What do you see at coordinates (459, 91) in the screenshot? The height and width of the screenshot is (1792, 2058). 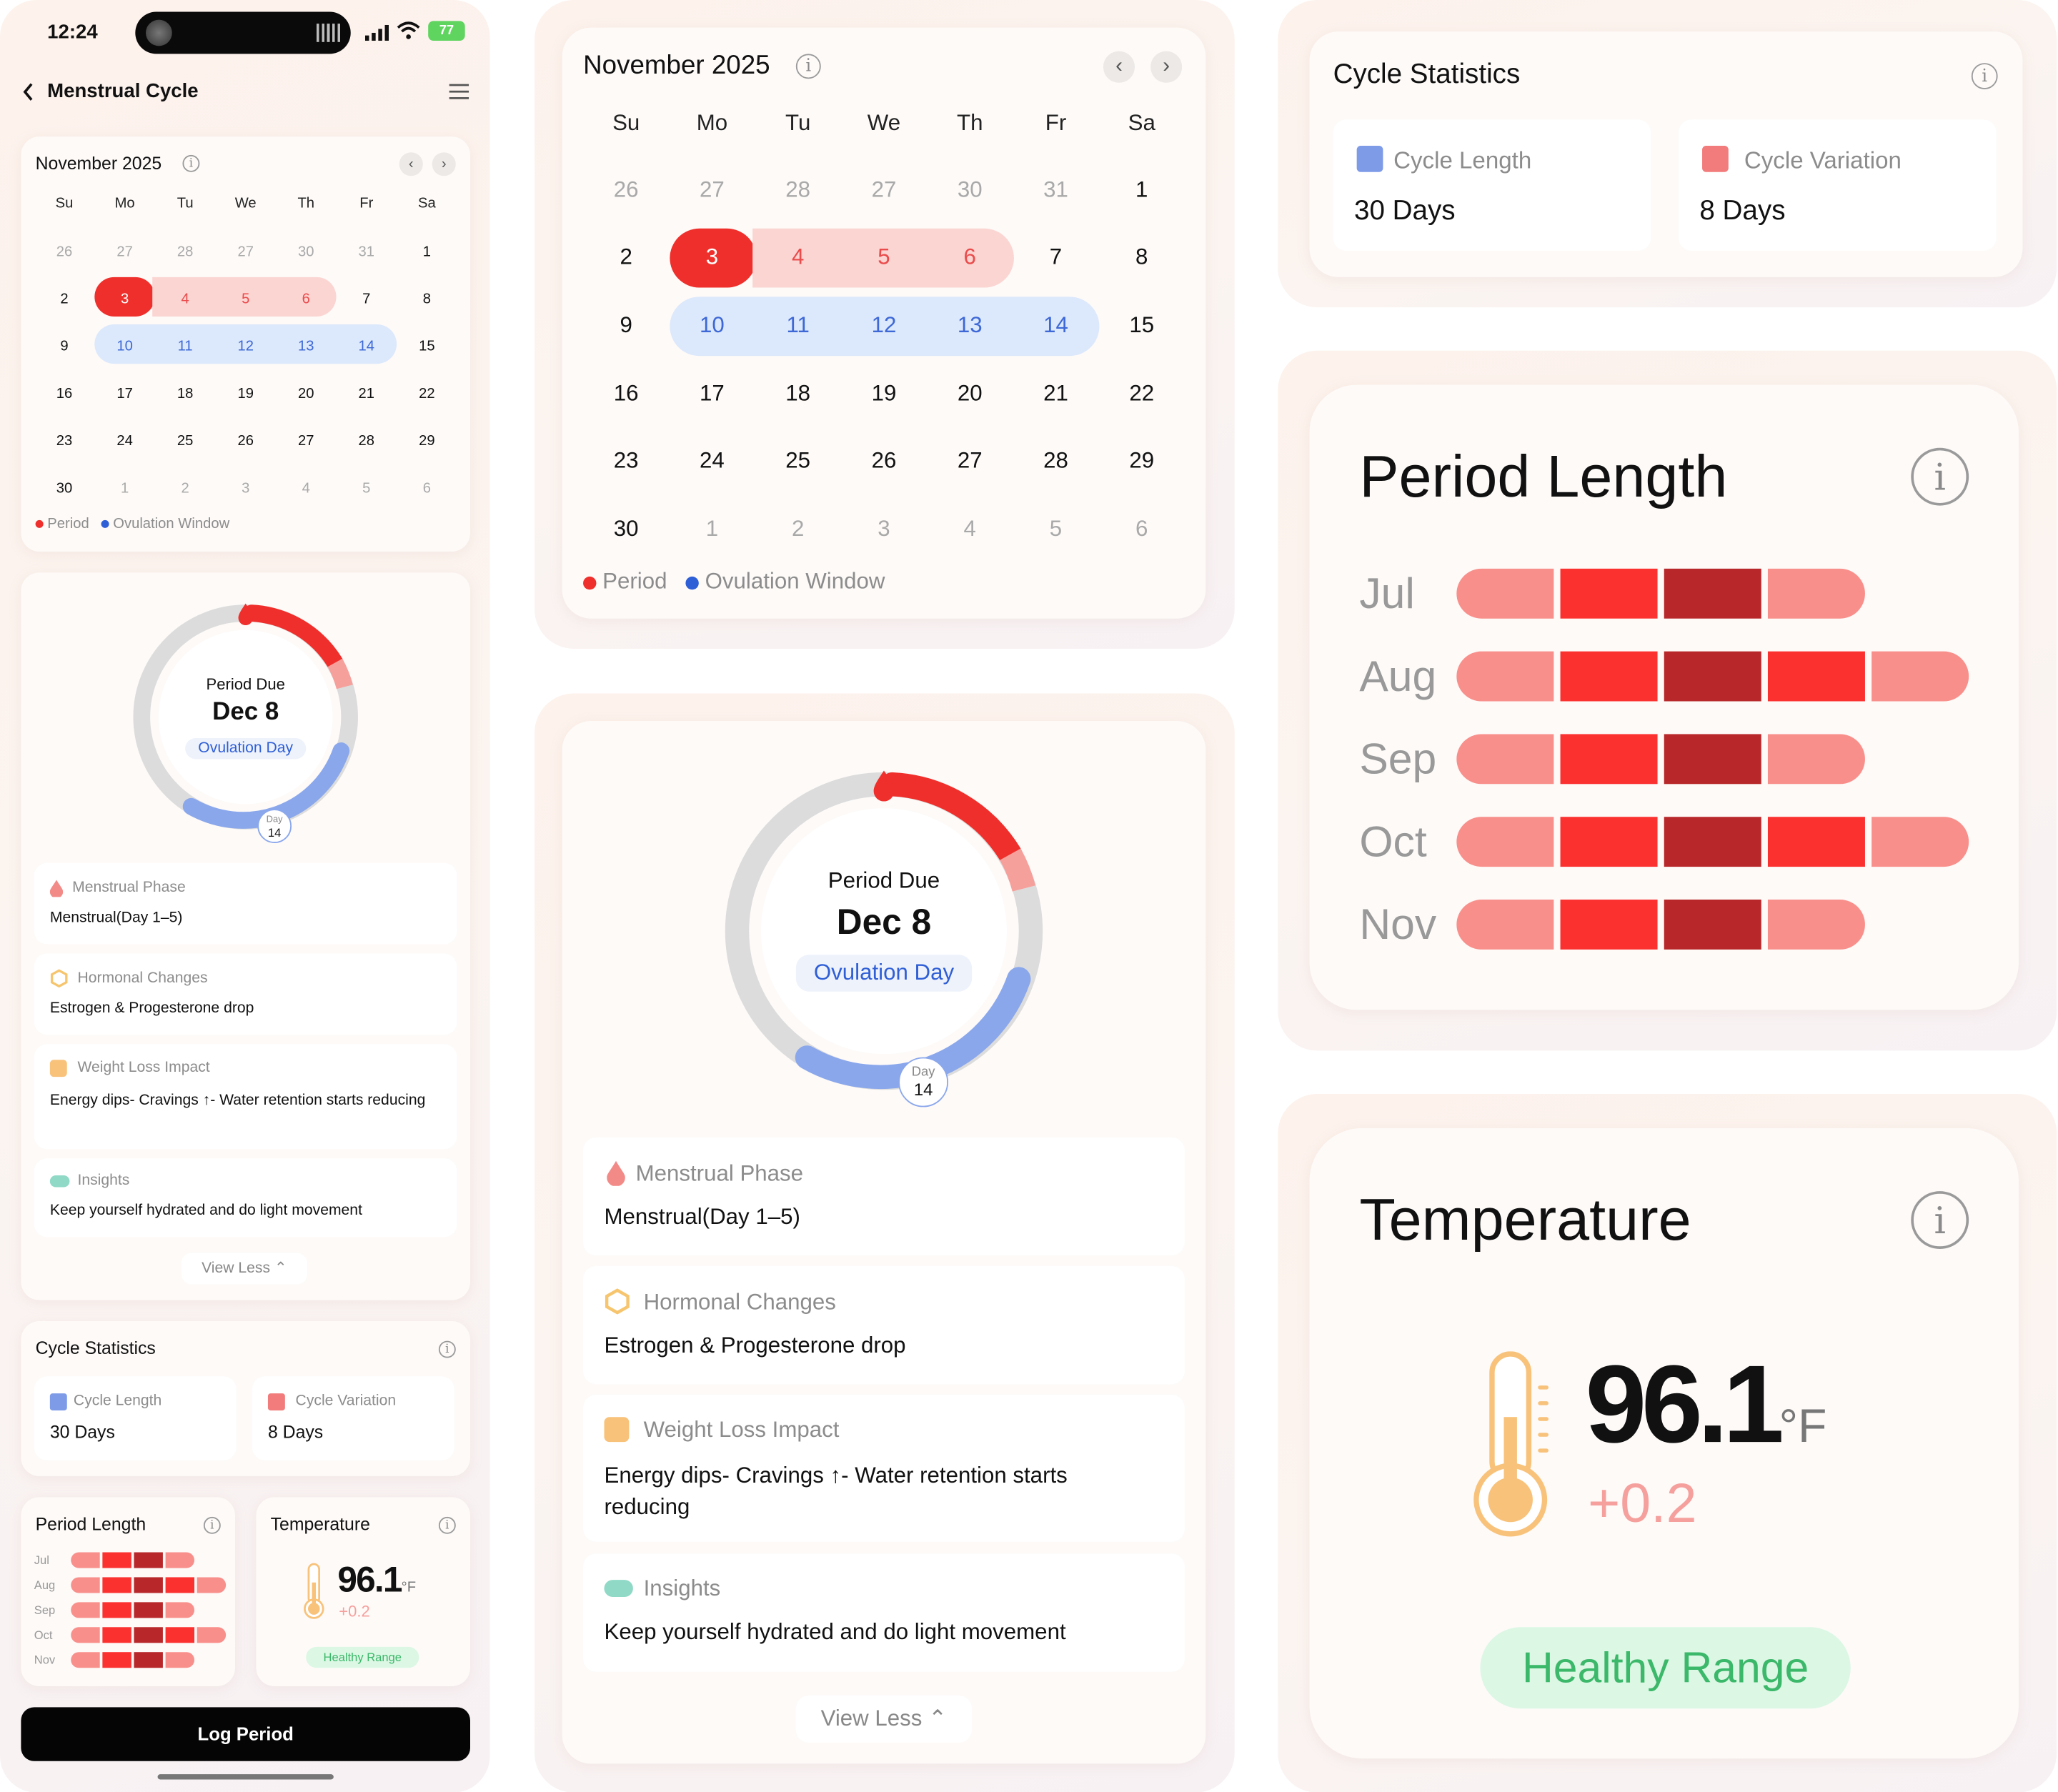 I see `menu-icon` at bounding box center [459, 91].